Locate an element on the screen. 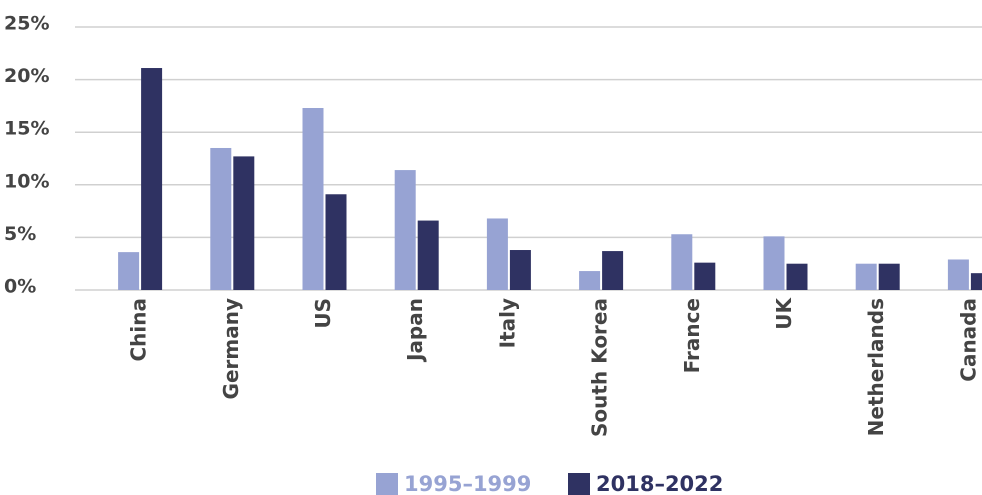 The image size is (982, 495). x-tick-label: Italy is located at coordinates (507, 323).